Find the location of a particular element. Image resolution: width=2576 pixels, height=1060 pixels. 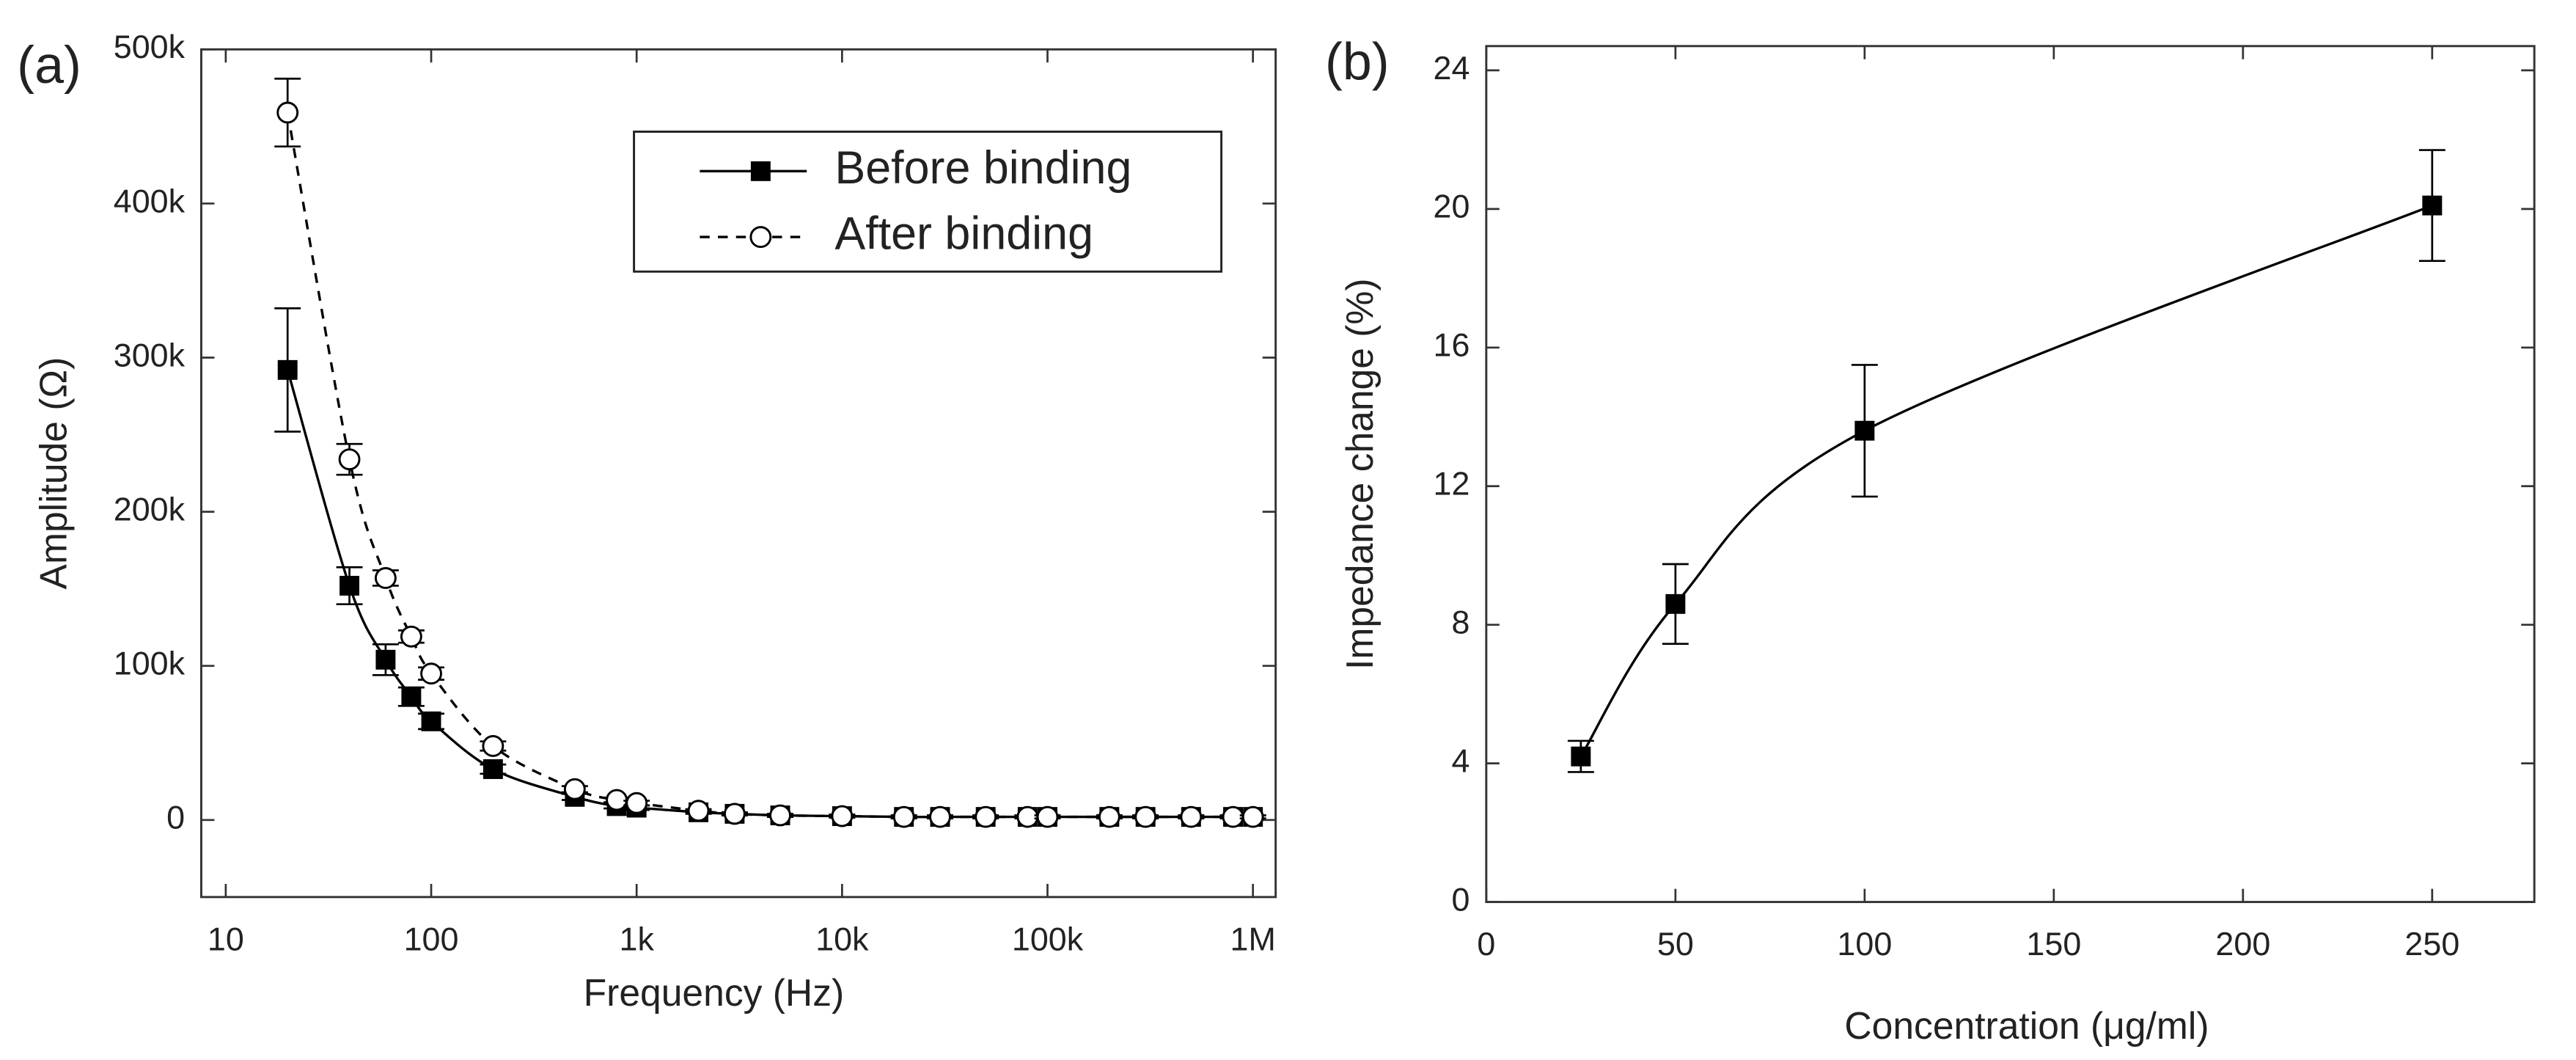

y-axis-label: Amplitude (Ω) is located at coordinates (53, 473).